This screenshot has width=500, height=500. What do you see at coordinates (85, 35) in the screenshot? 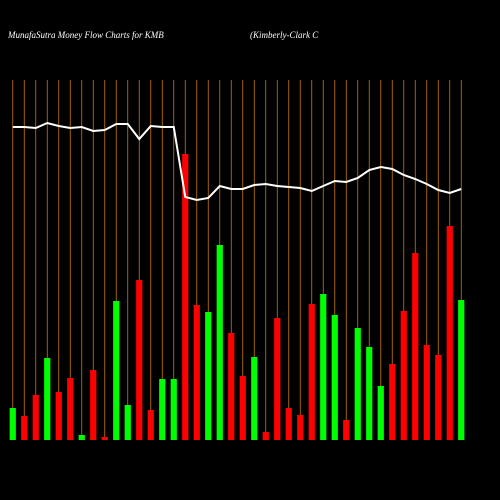
I see `chart-title: MunafaSutra Money Flow Charts for KMB` at bounding box center [85, 35].